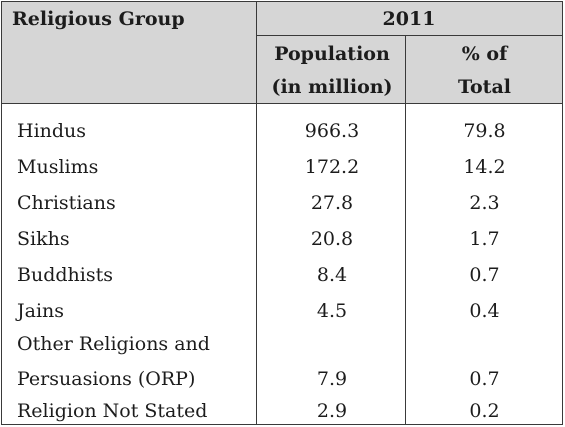  What do you see at coordinates (66, 203) in the screenshot?
I see `row-group-label: Christians` at bounding box center [66, 203].